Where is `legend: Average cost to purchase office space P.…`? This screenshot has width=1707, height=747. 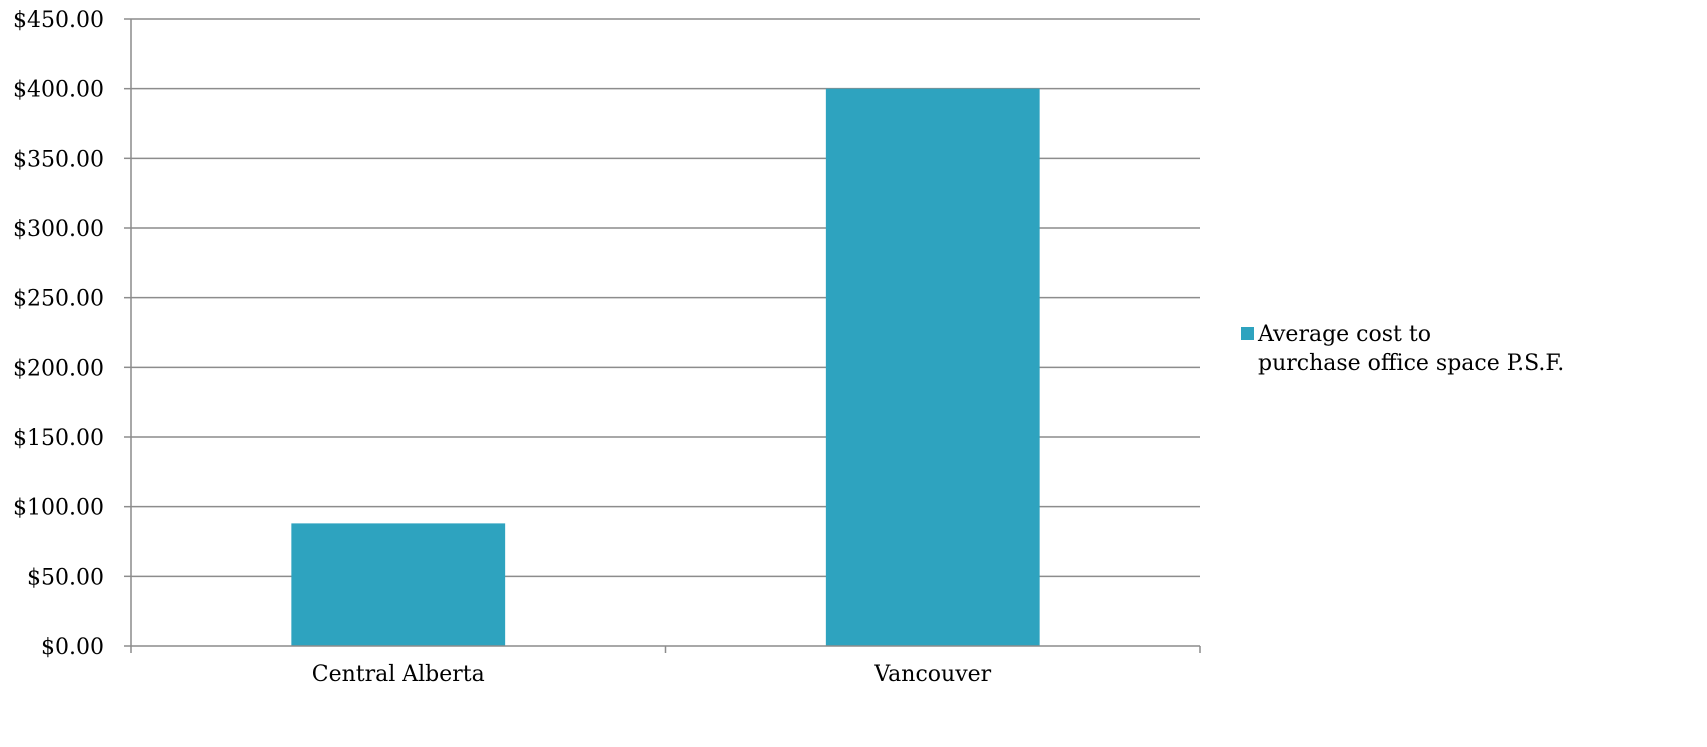 legend: Average cost to purchase office space P.… is located at coordinates (1402, 349).